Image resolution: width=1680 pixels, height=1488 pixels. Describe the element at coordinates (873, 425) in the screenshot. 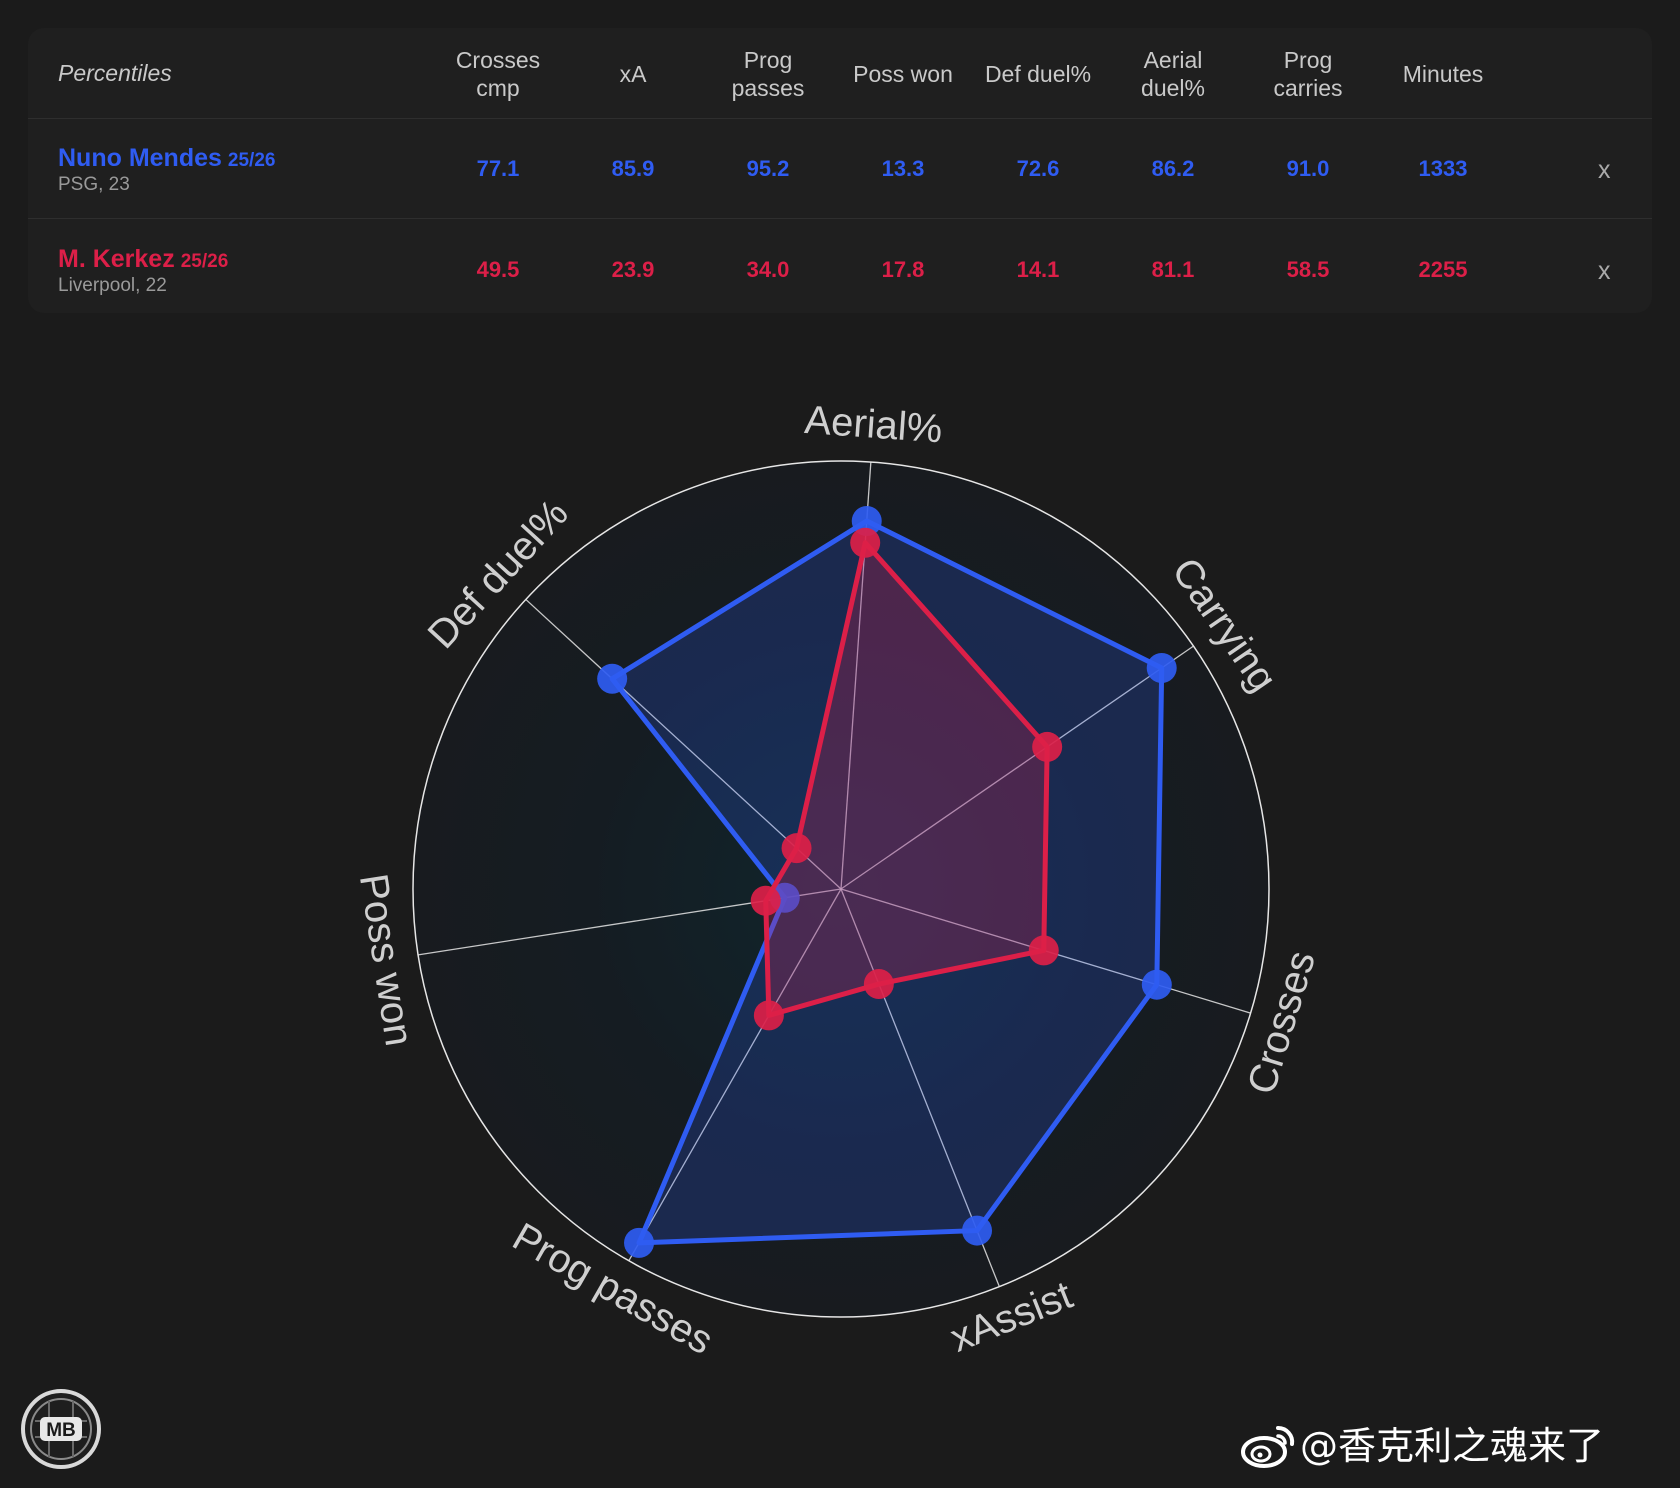

I see `radar-axis-label: Aerial%` at that location.